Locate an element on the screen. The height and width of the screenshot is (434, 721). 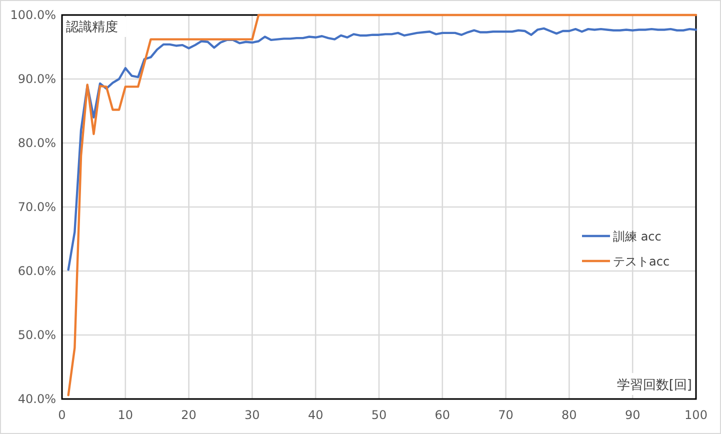
x-axis-title: 学習回数[回] is located at coordinates (654, 385).